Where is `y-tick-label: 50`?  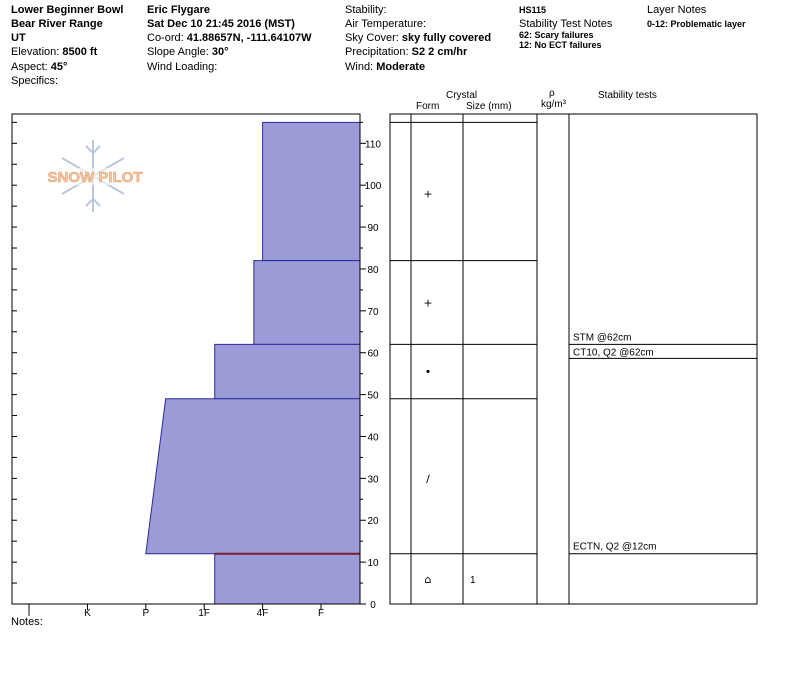
y-tick-label: 50 is located at coordinates (373, 396).